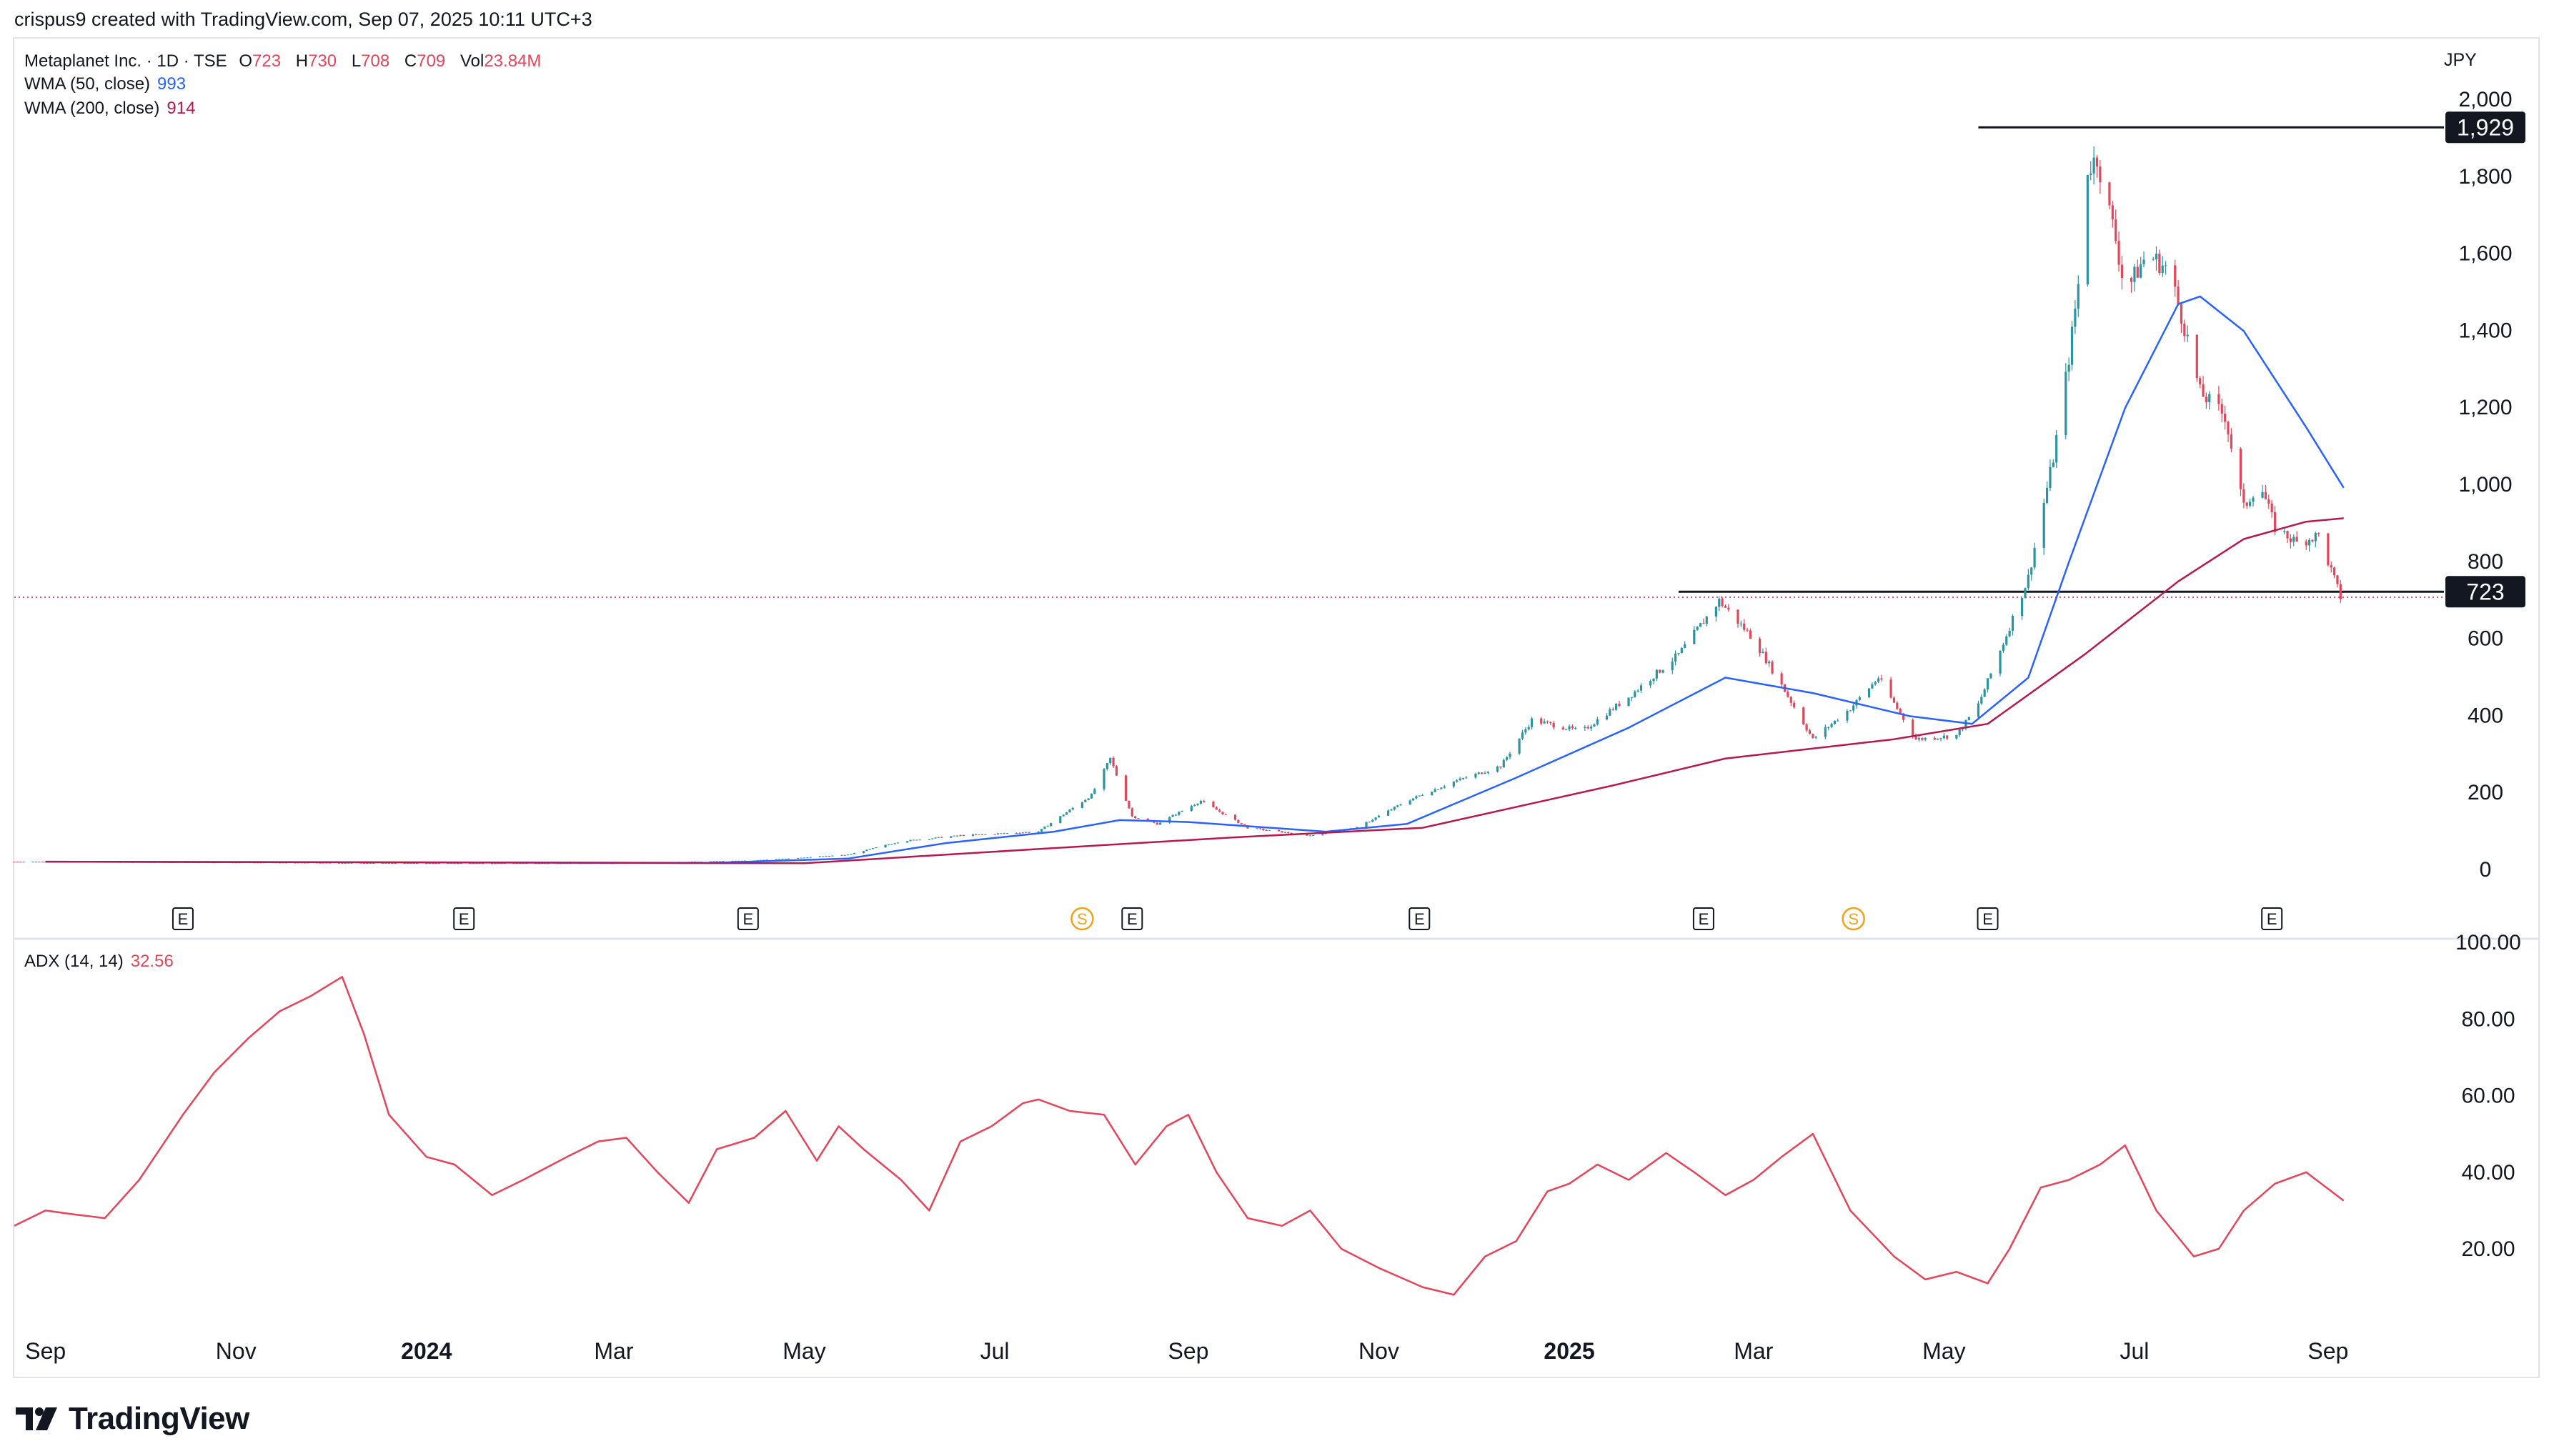 The height and width of the screenshot is (1456, 2554). I want to click on earnings-marker-icon, so click(1132, 918).